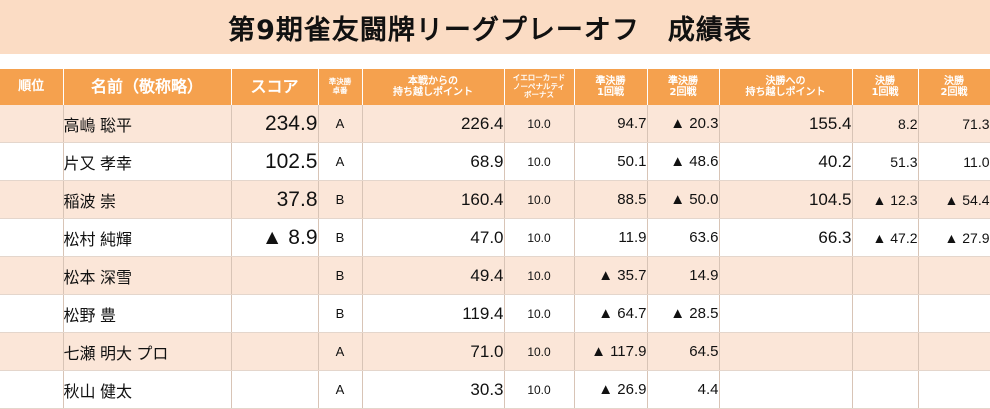  I want to click on carryover-points-cell: 49.4, so click(433, 275).